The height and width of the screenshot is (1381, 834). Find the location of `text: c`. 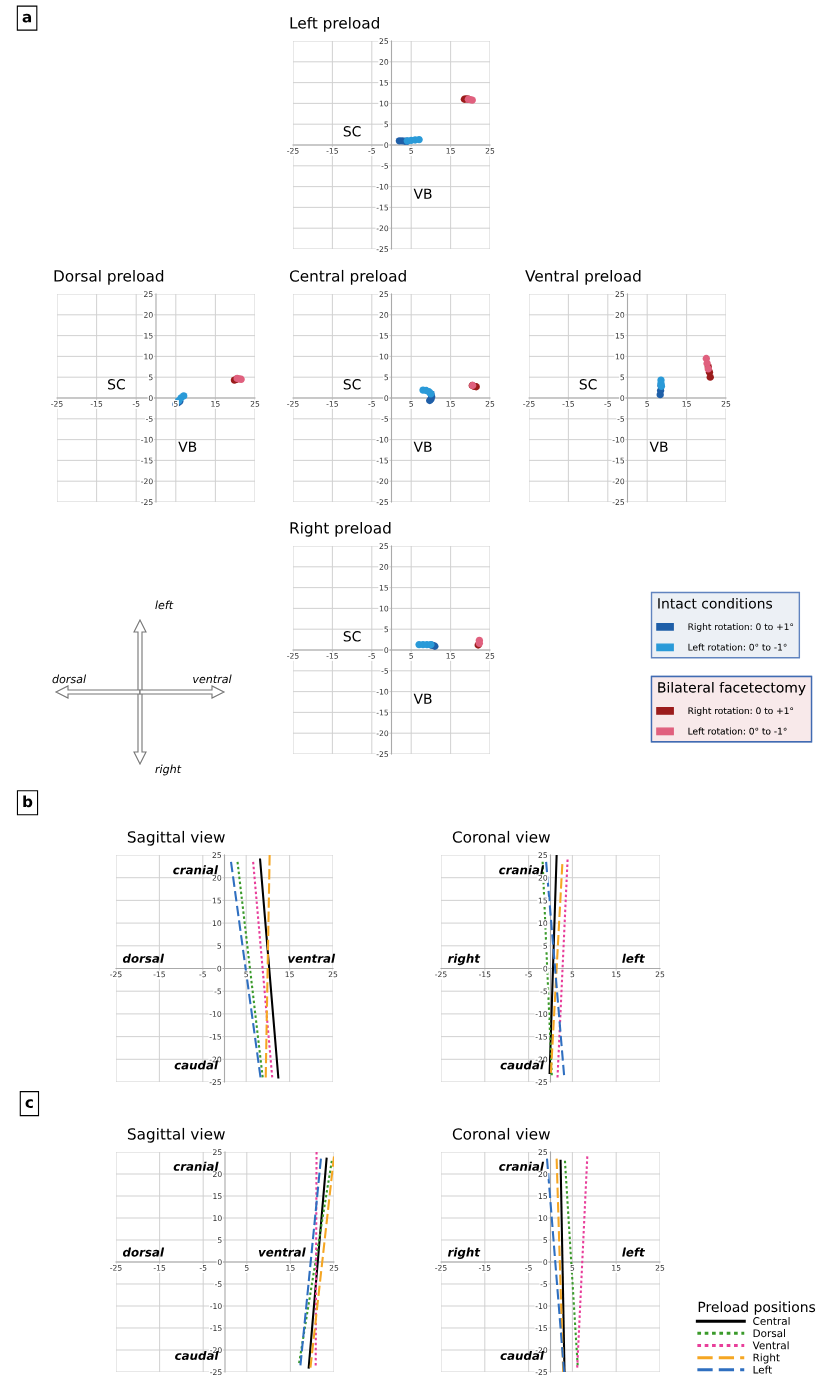

text: c is located at coordinates (29, 1104).